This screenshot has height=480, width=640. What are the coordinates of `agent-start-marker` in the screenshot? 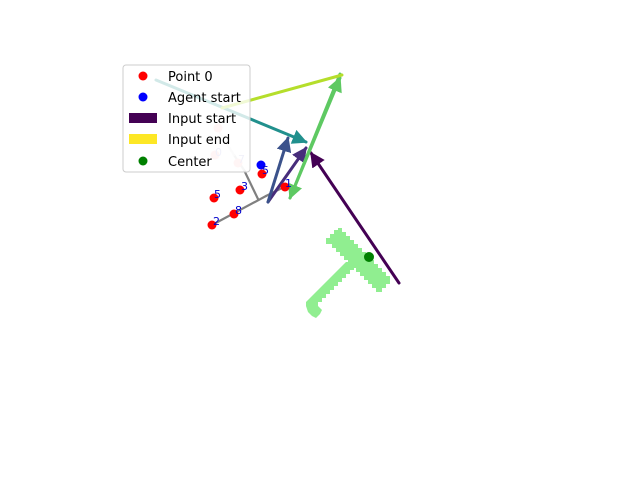 It's located at (261, 165).